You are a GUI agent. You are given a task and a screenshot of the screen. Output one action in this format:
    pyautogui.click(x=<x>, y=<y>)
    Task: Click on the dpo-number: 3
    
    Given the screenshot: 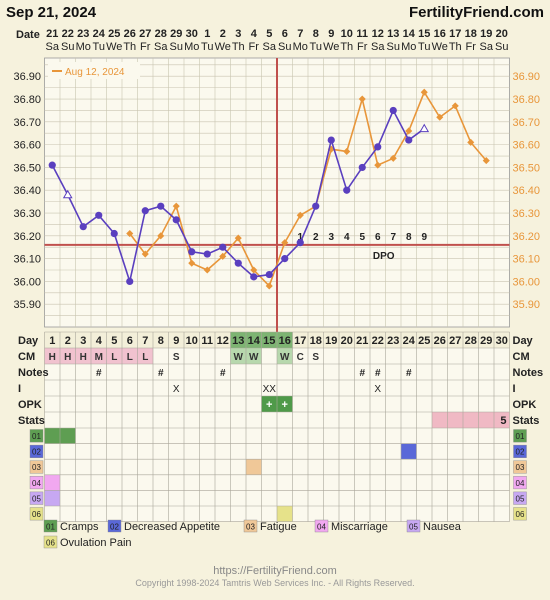 What is the action you would take?
    pyautogui.click(x=331, y=237)
    